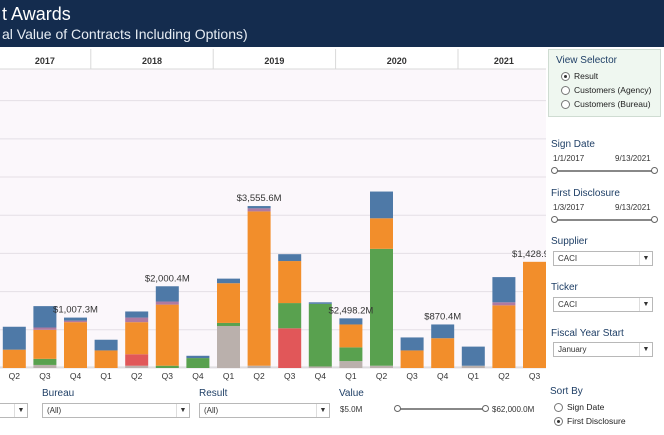 This screenshot has height=435, width=664. What do you see at coordinates (586, 60) in the screenshot?
I see `view-selector-title: View Selector` at bounding box center [586, 60].